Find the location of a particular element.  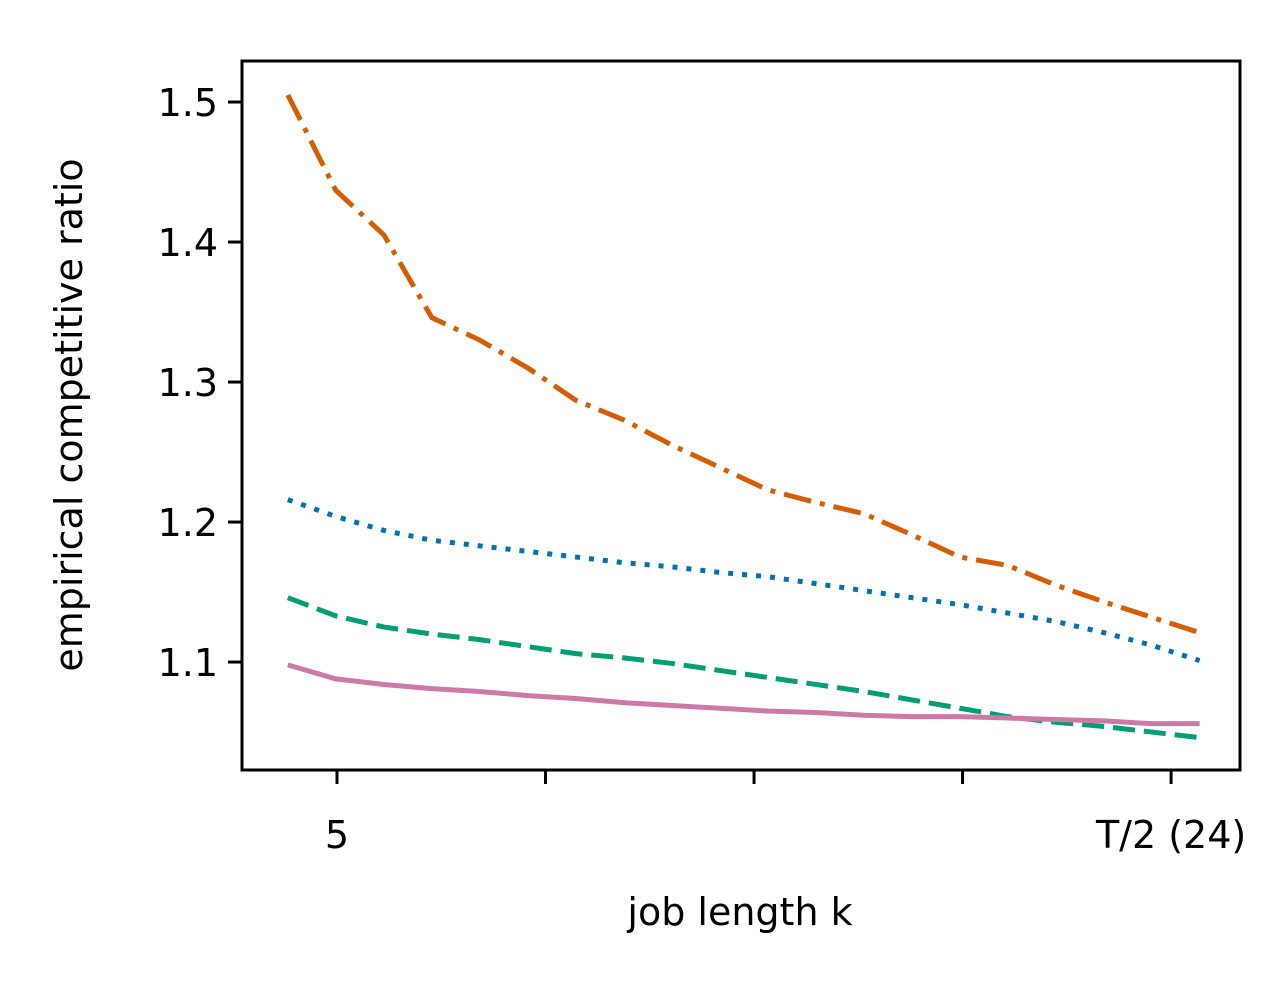

y-tick-label: 1.5 is located at coordinates (188, 103).